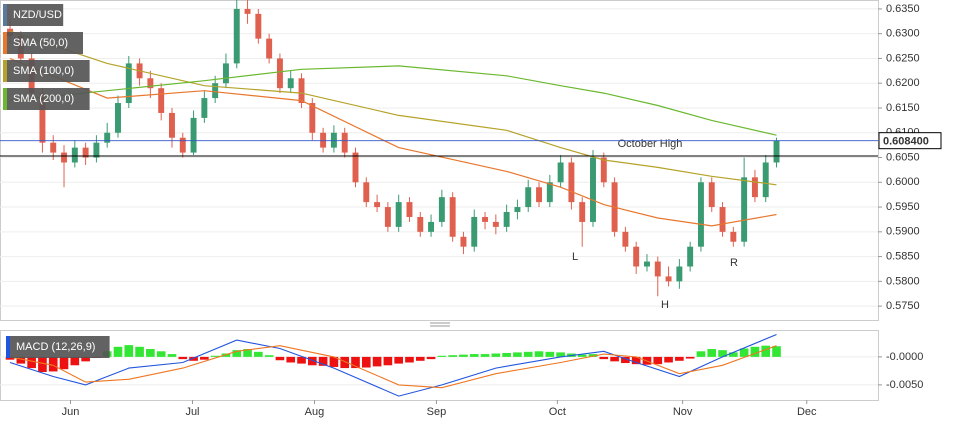  What do you see at coordinates (393, 100) in the screenshot?
I see `sma-line` at bounding box center [393, 100].